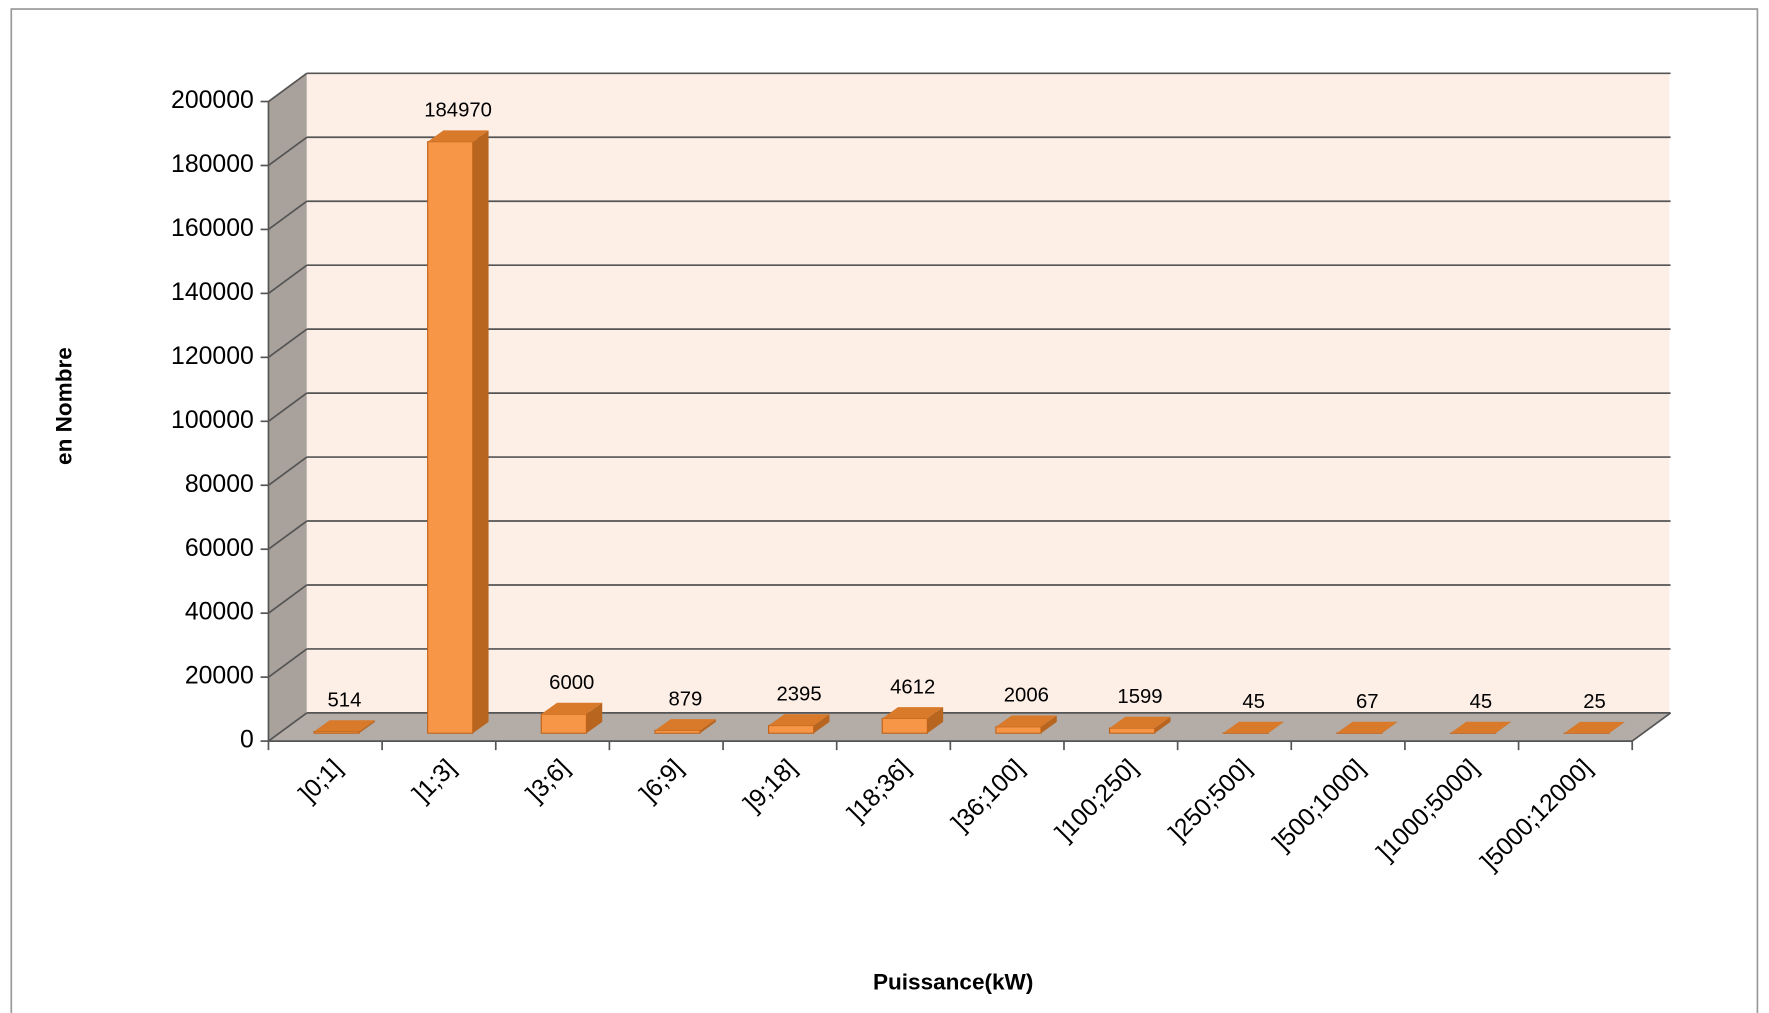  I want to click on floor, so click(969, 727).